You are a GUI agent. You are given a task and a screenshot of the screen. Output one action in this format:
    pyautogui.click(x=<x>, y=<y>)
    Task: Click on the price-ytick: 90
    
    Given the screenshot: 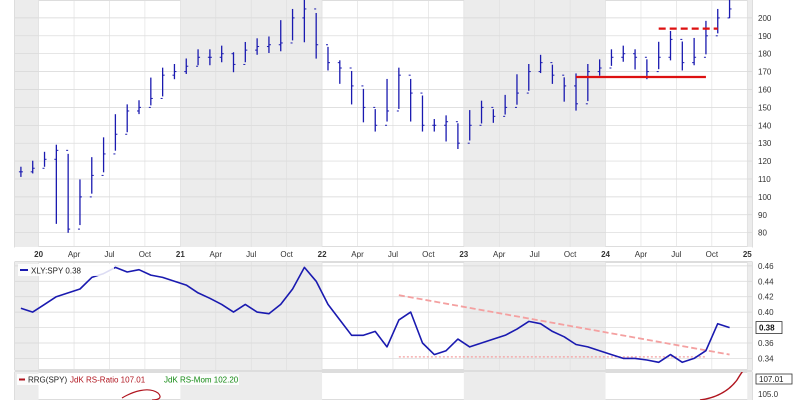 What is the action you would take?
    pyautogui.click(x=762, y=215)
    